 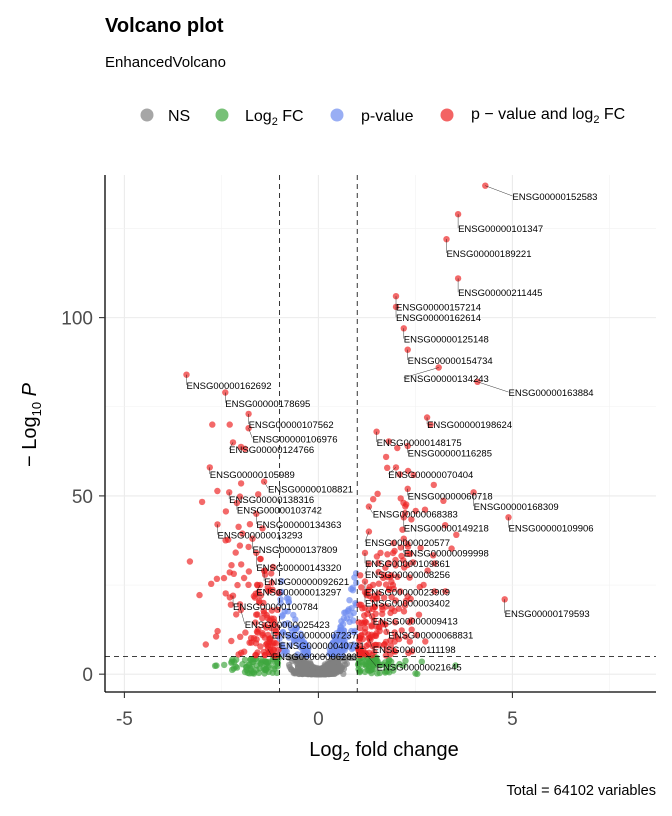 I want to click on point-ENSG00000134363, so click(x=256, y=513).